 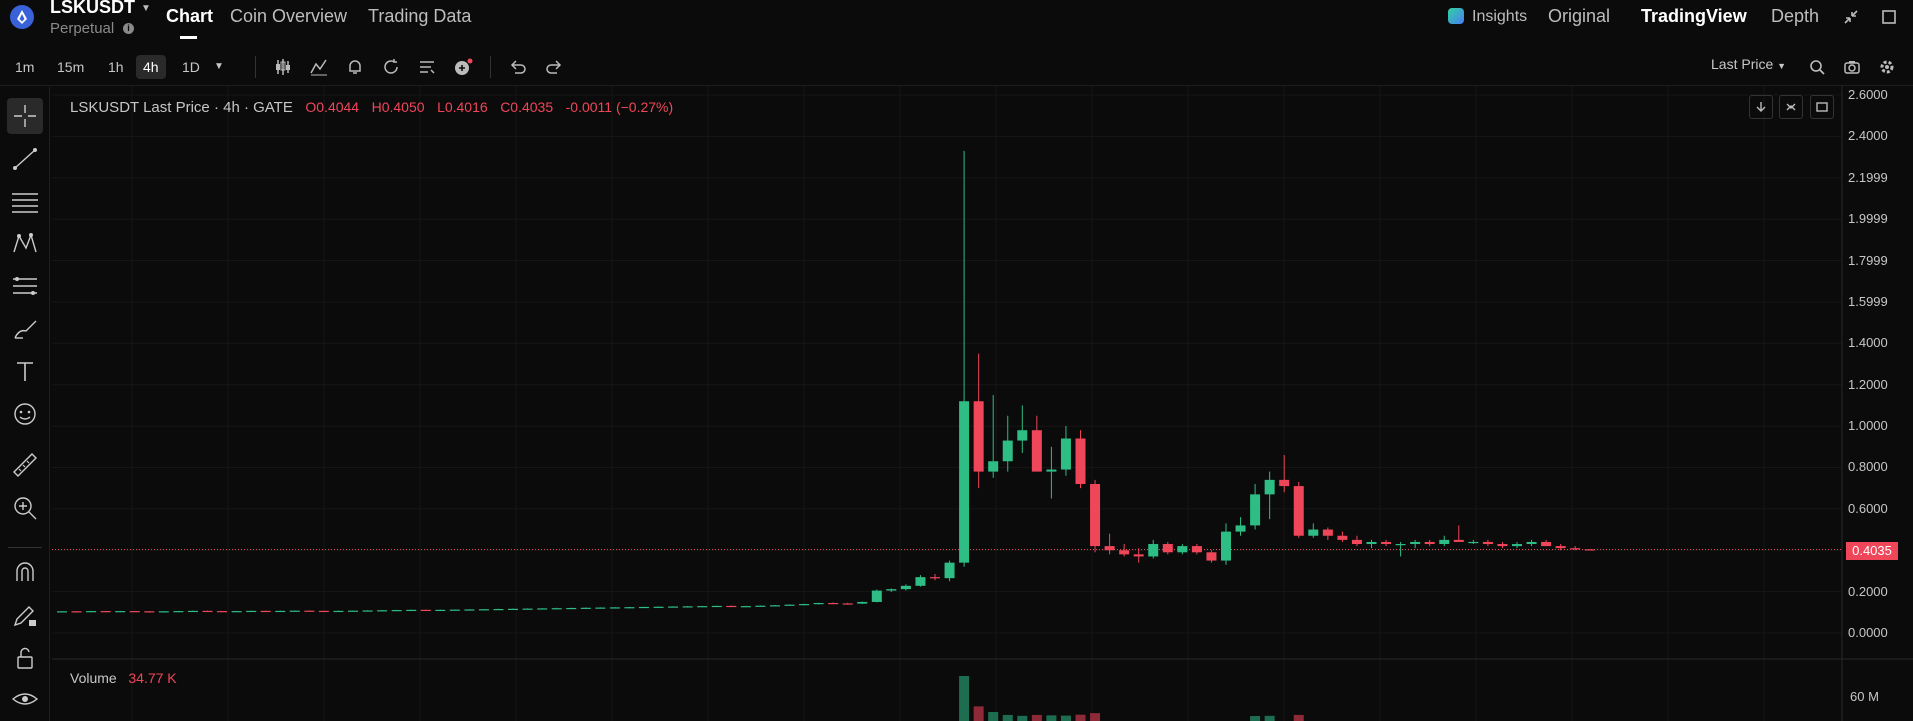 I want to click on tab-original: Original, so click(x=1579, y=16).